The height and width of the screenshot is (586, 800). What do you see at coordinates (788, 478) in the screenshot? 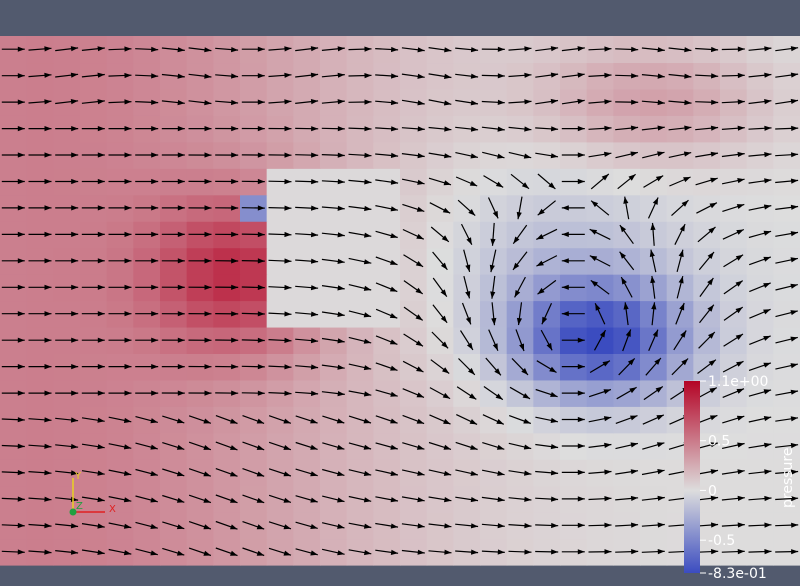
I see `colorbar-title: pressure` at bounding box center [788, 478].